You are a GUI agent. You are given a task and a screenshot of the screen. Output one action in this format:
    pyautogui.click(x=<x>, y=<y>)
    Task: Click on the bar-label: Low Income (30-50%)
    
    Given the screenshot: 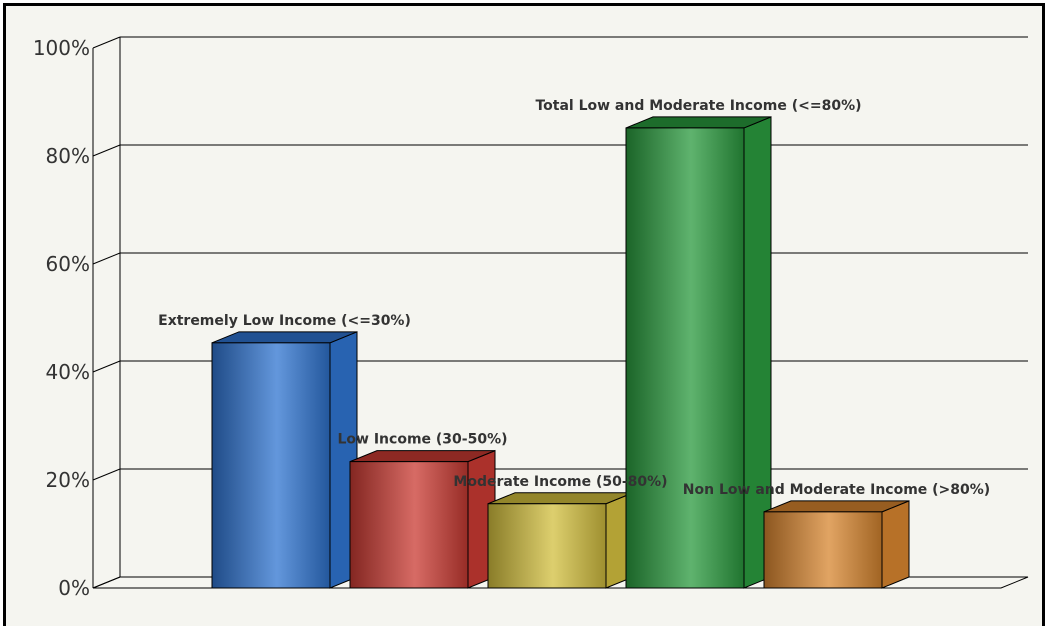 What is the action you would take?
    pyautogui.click(x=423, y=440)
    